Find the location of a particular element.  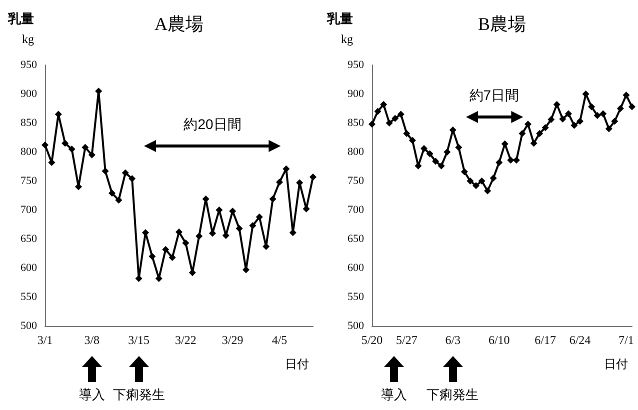

x-tick-label: 3/1 is located at coordinates (45, 340).